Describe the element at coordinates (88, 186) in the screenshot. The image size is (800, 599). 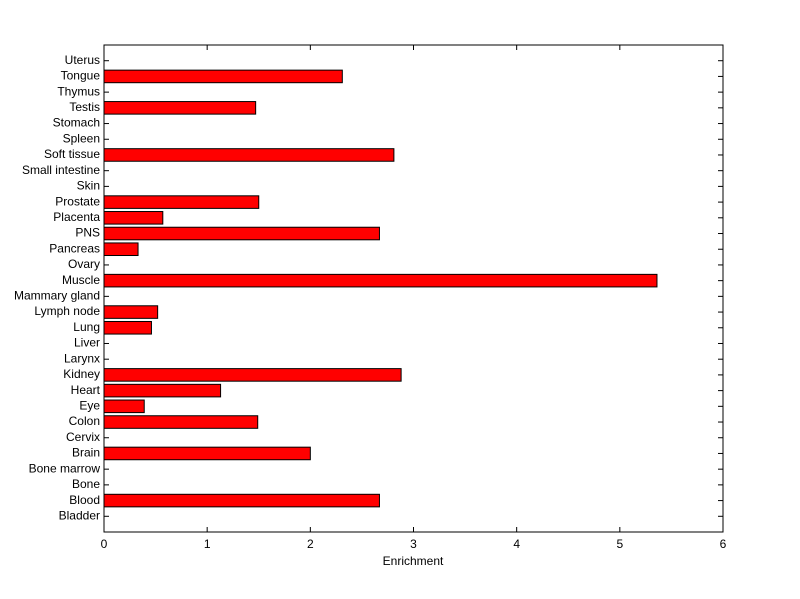
I see `y-tick-label: Skin` at that location.